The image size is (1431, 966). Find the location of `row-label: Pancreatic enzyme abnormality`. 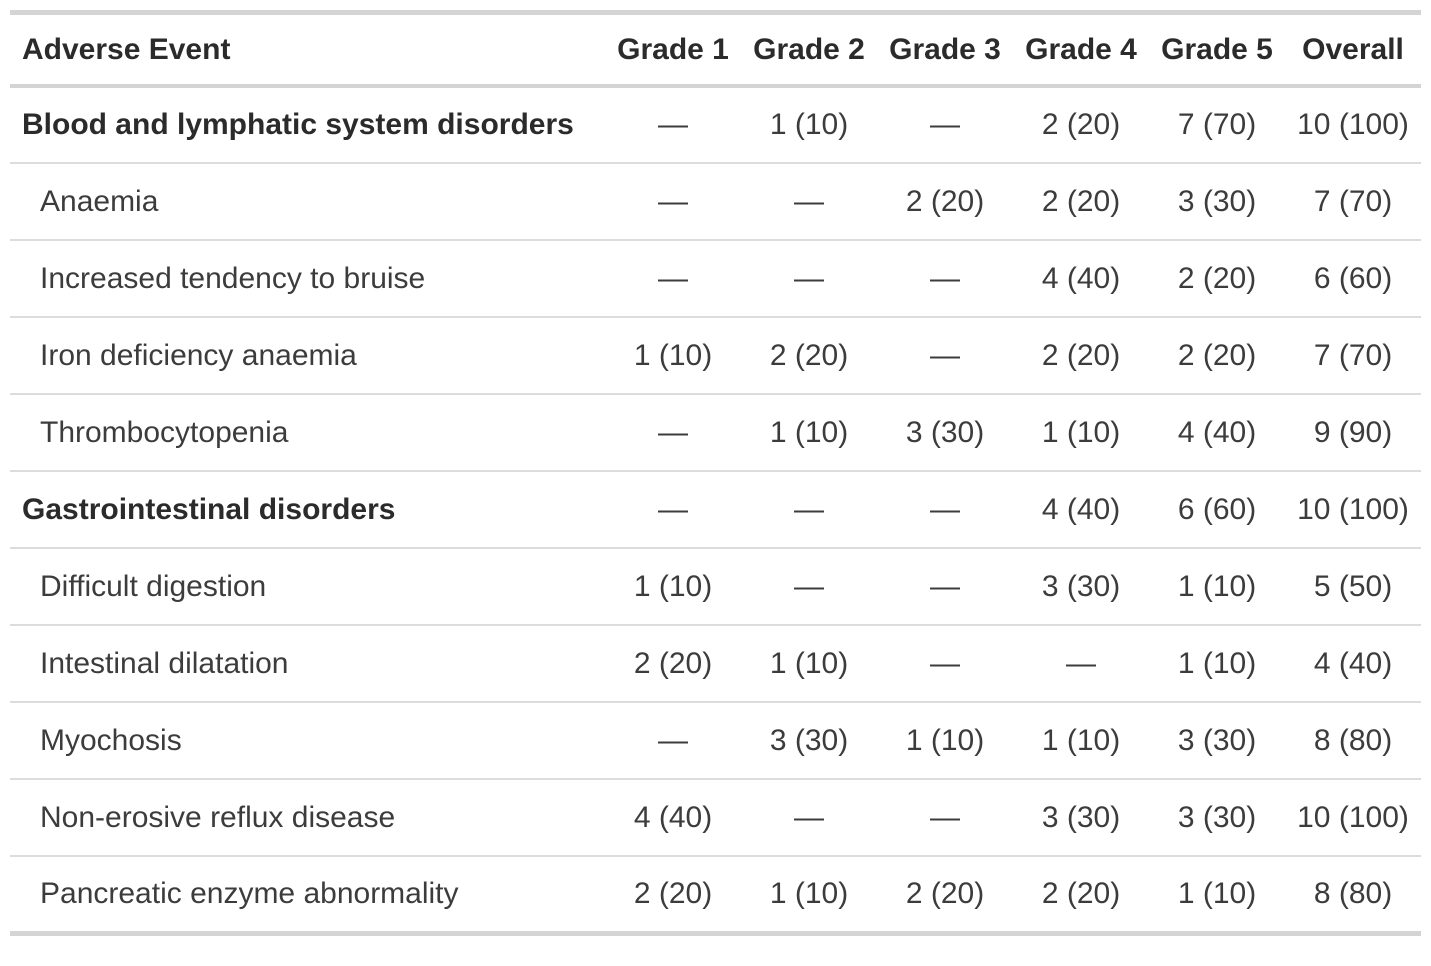

row-label: Pancreatic enzyme abnormality is located at coordinates (307, 894).